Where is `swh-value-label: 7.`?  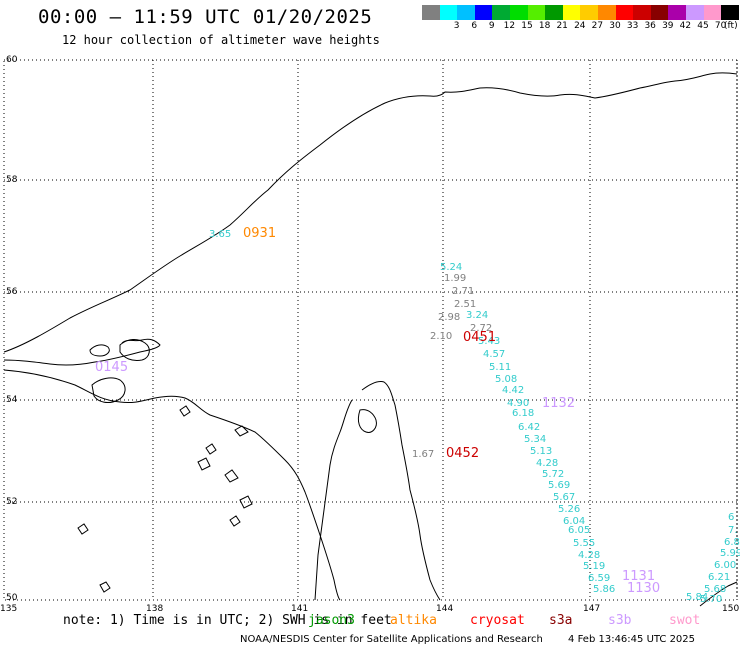 swh-value-label: 7. is located at coordinates (733, 530).